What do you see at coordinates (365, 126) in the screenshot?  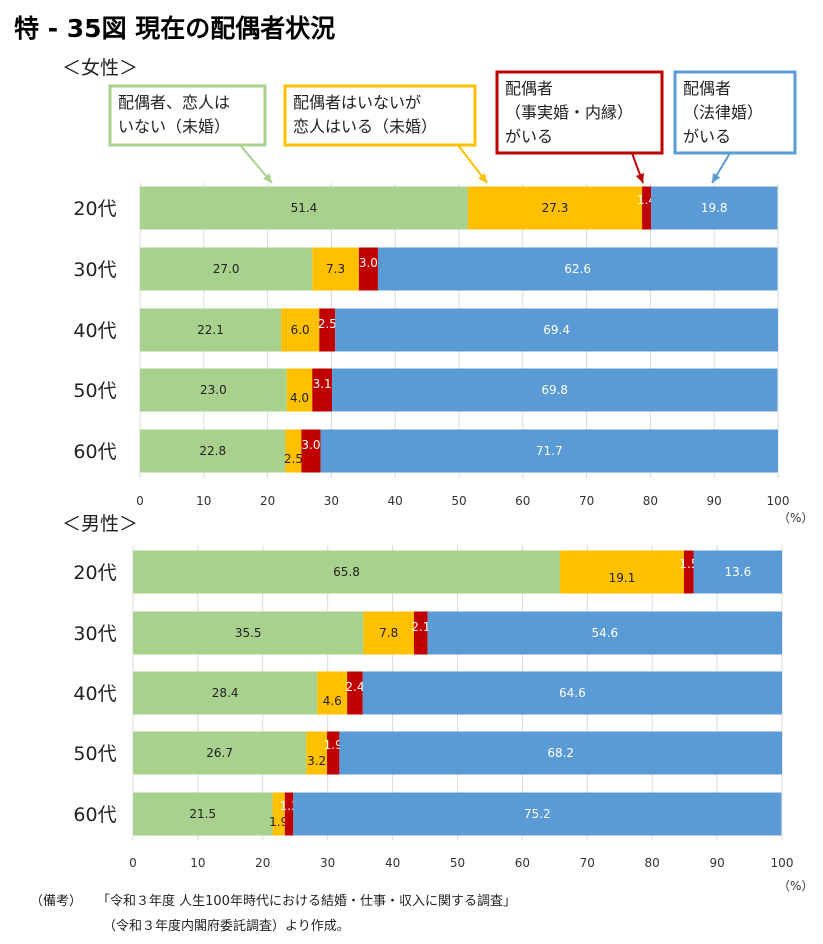 I see `legend-text: 恋人はいる（未婚）` at bounding box center [365, 126].